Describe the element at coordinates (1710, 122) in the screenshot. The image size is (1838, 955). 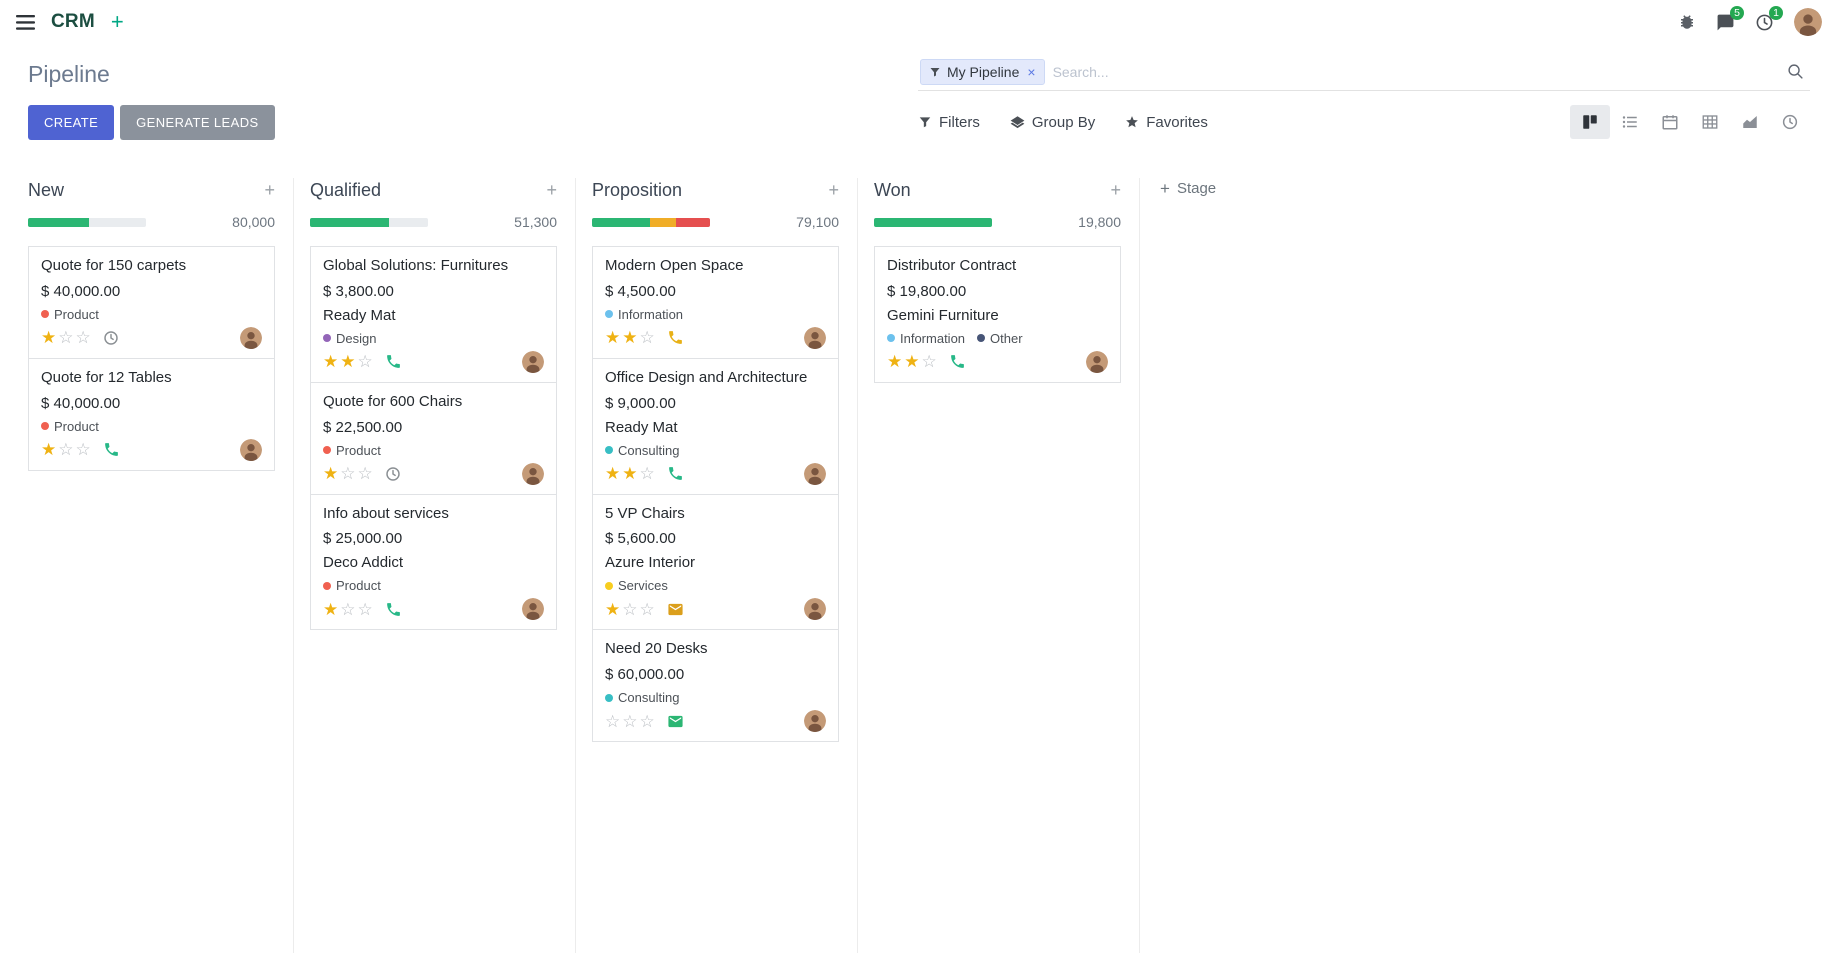
I see `view-pivot-button` at that location.